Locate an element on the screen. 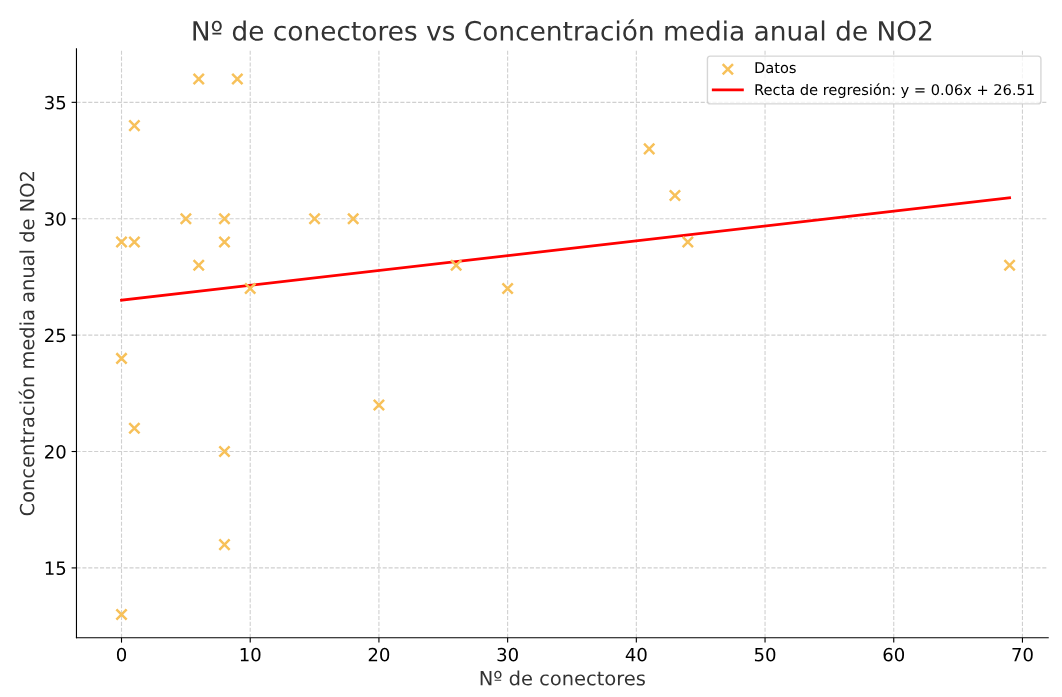  x-tick-label: 30 is located at coordinates (507, 654).